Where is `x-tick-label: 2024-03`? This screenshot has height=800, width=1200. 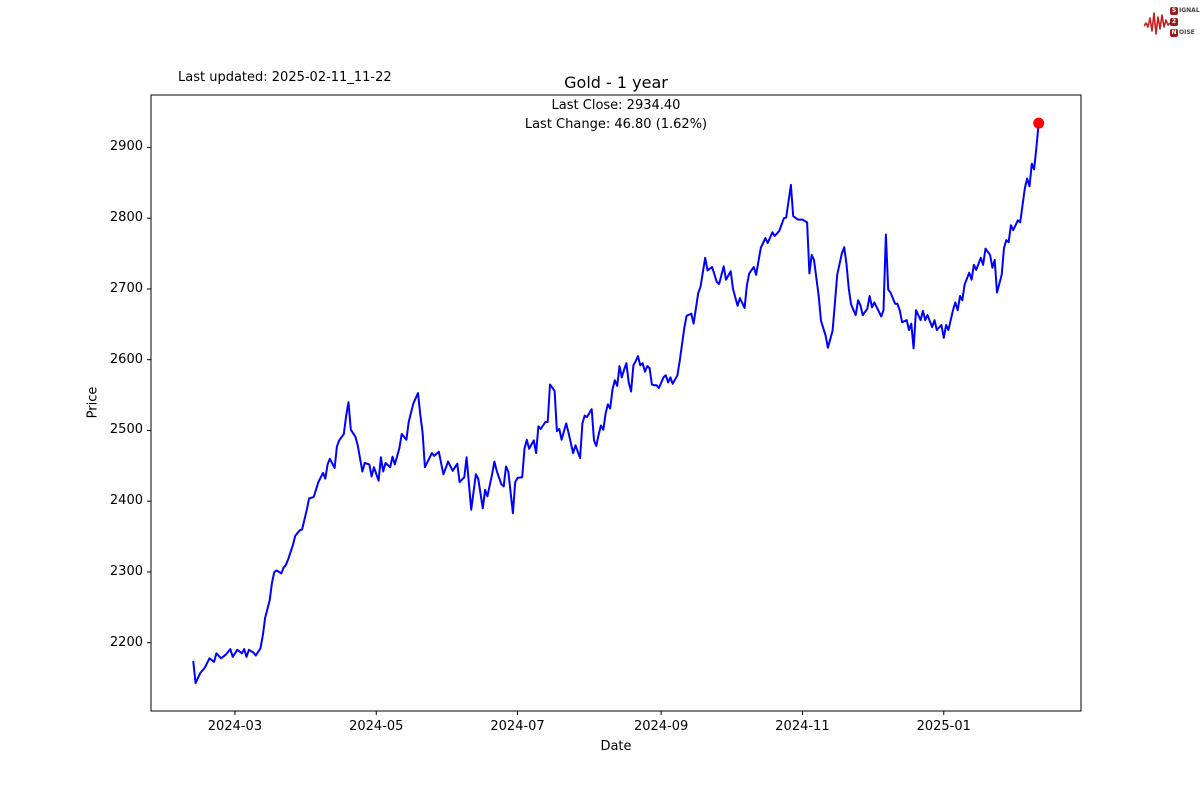
x-tick-label: 2024-03 is located at coordinates (235, 726).